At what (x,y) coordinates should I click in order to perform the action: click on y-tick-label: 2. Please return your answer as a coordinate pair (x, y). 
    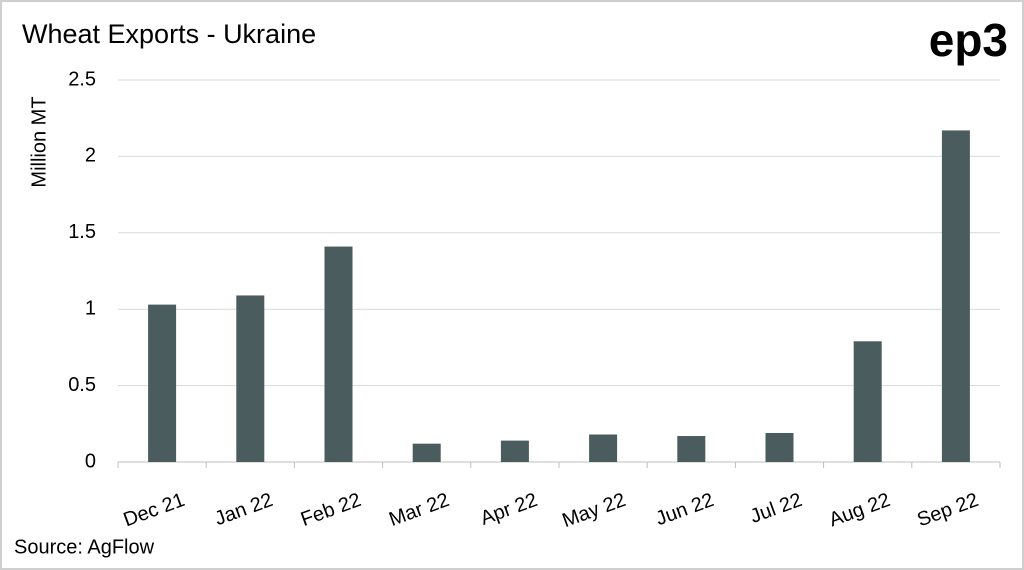
    Looking at the image, I should click on (90, 156).